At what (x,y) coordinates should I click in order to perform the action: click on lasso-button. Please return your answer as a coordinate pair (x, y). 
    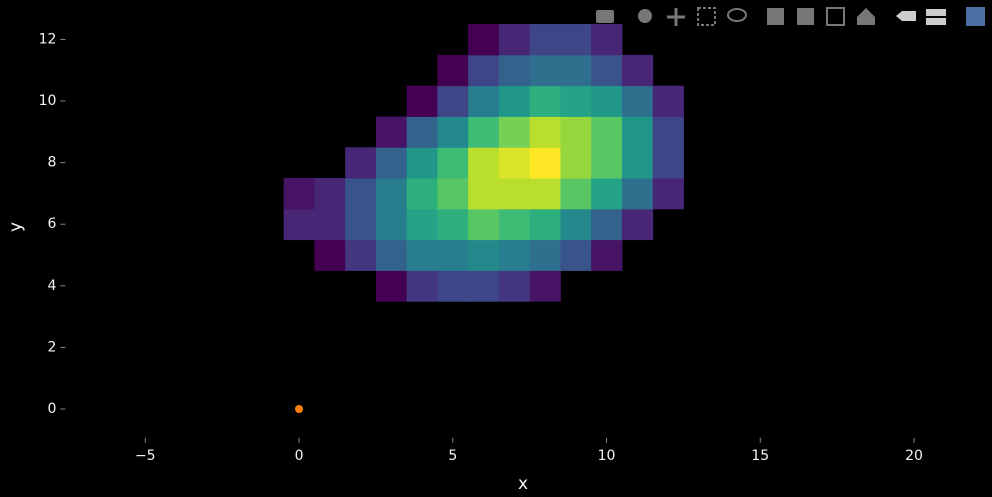
    Looking at the image, I should click on (737, 15).